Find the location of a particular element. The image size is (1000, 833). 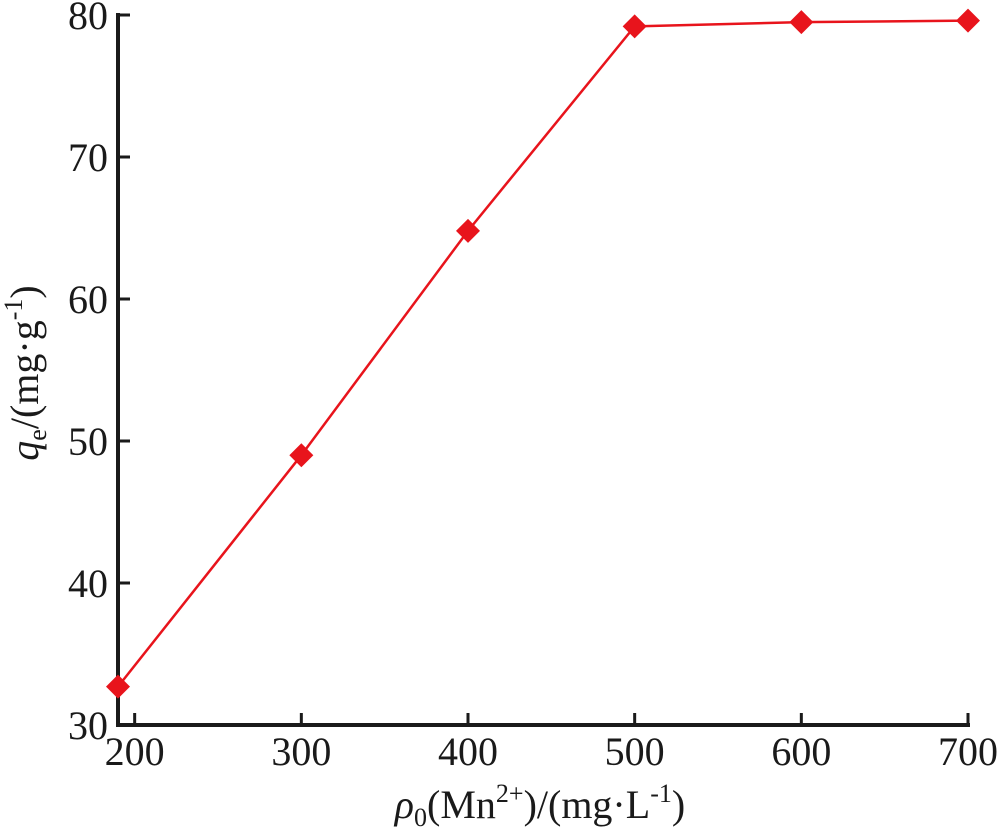

y-tick-label: 60 is located at coordinates (88, 299).